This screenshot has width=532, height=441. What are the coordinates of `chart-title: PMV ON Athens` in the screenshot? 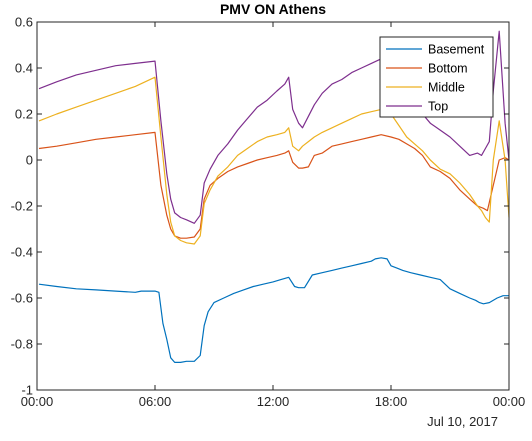 It's located at (273, 9).